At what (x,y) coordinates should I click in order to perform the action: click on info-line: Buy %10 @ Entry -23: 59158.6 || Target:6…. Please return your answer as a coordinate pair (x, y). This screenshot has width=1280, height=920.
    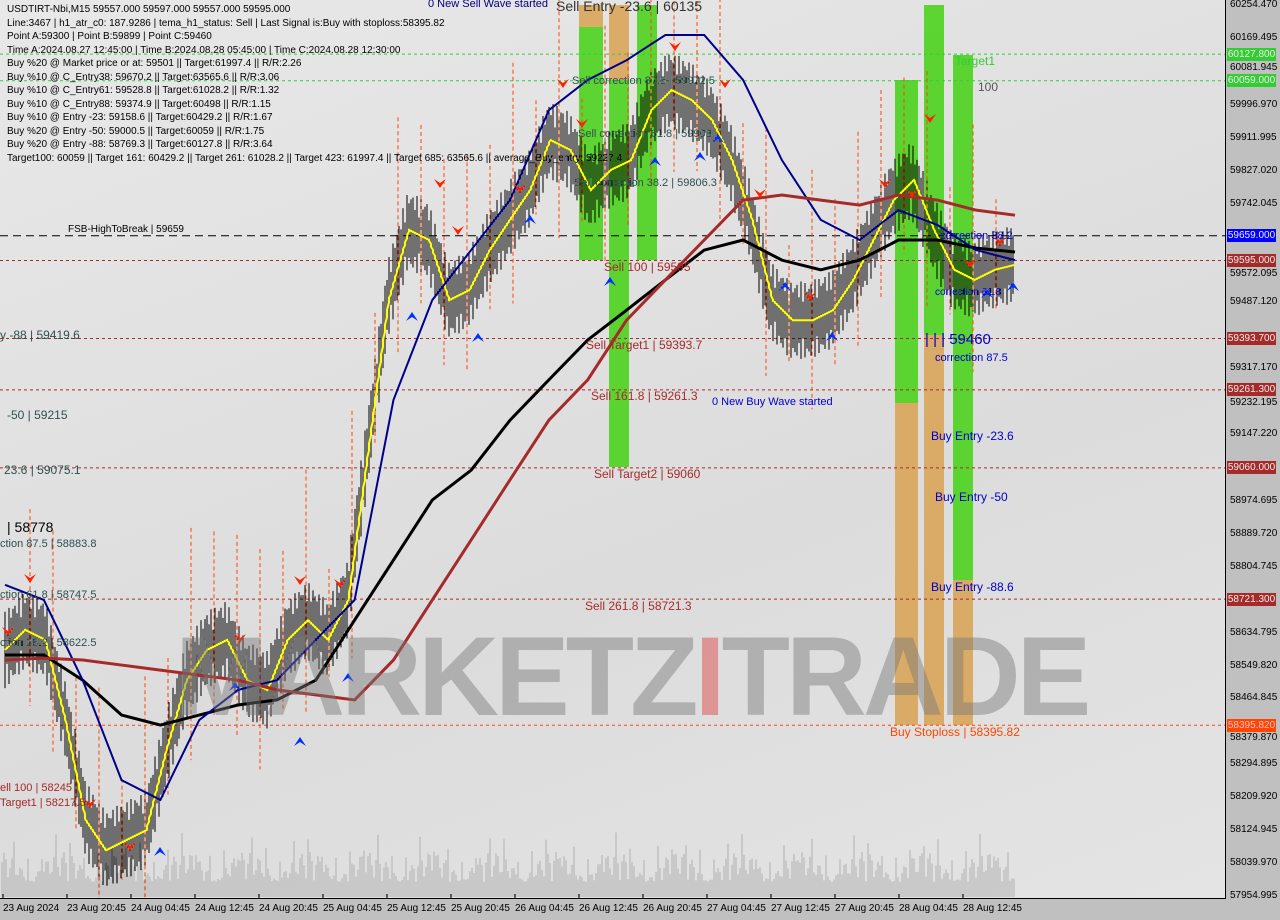
    Looking at the image, I should click on (140, 117).